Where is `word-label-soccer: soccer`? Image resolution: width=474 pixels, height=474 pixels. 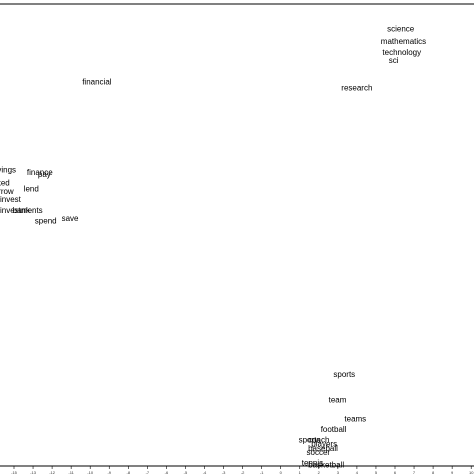
word-label-soccer: soccer is located at coordinates (319, 452).